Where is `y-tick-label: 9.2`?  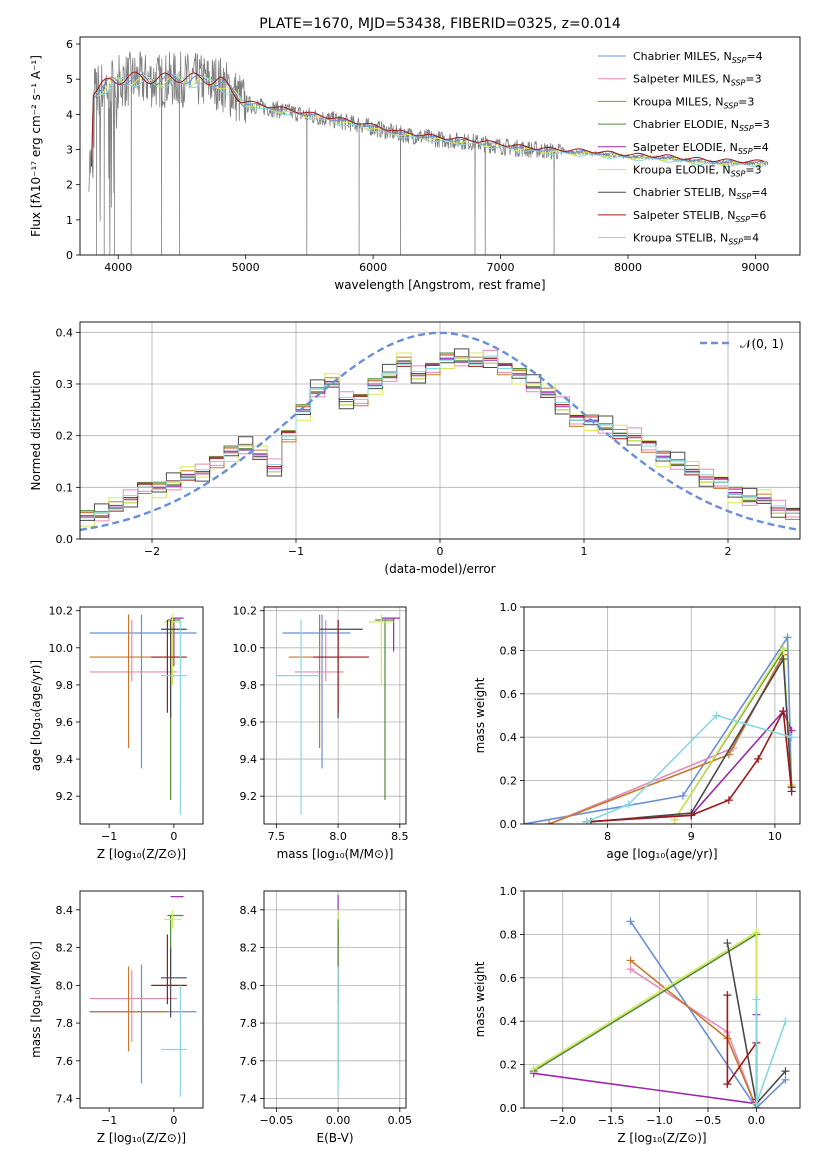
y-tick-label: 9.2 is located at coordinates (65, 796).